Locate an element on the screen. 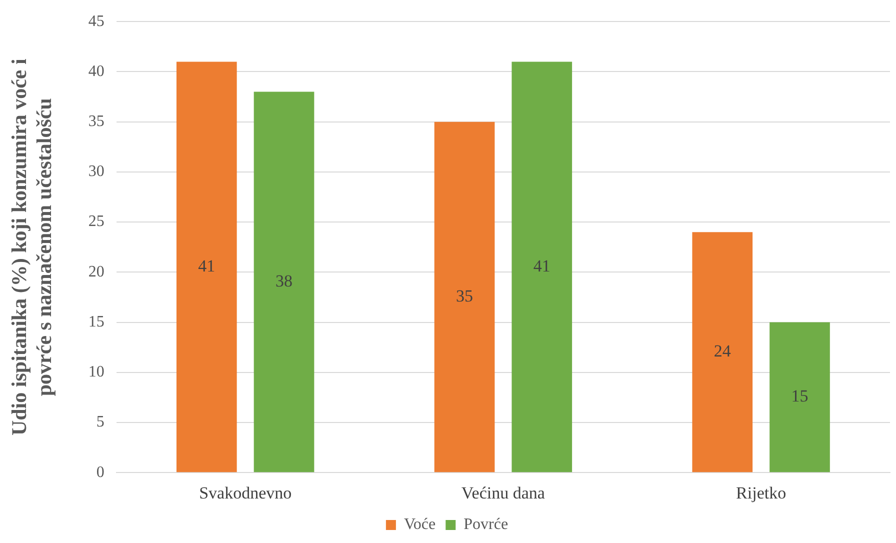 The image size is (896, 543). legend-label: Voće is located at coordinates (420, 525).